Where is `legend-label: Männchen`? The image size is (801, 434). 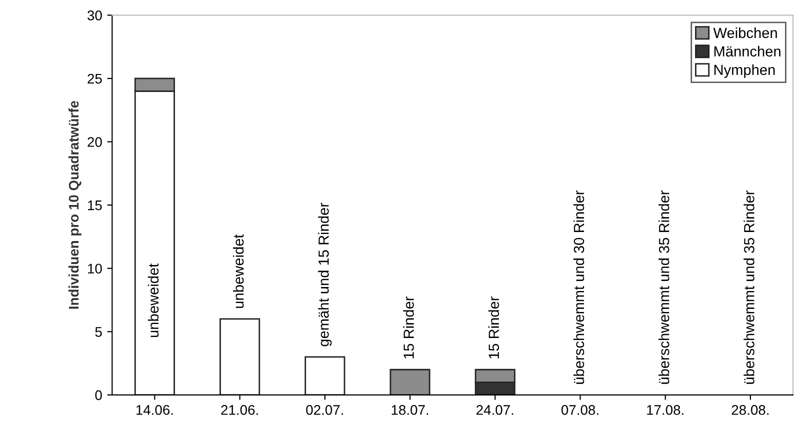
legend-label: Männchen is located at coordinates (747, 51).